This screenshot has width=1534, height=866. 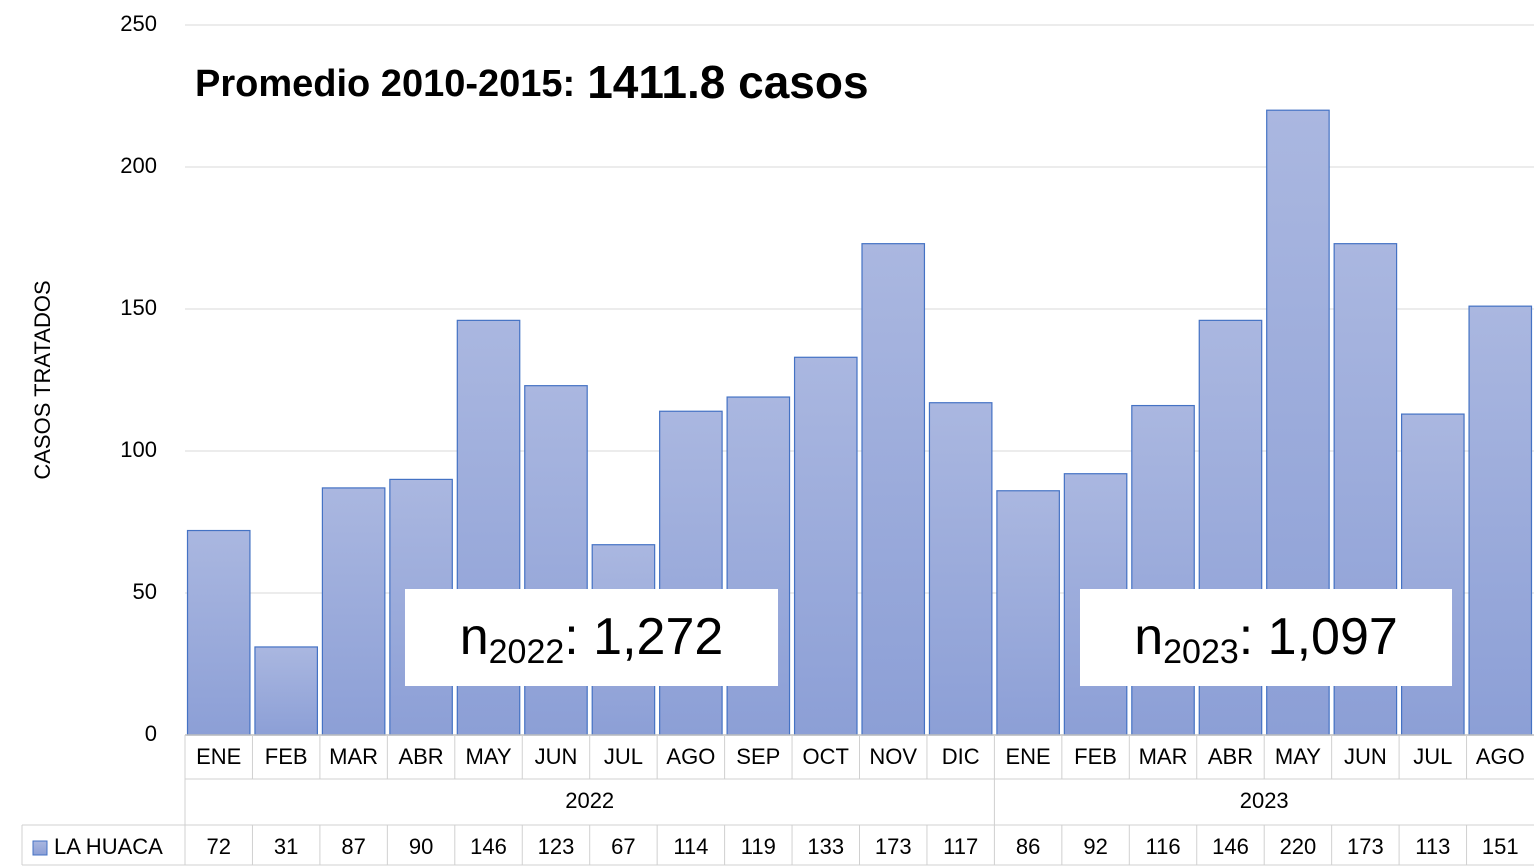 What do you see at coordinates (1318, 637) in the screenshot?
I see `annotation-value: : 1,097` at bounding box center [1318, 637].